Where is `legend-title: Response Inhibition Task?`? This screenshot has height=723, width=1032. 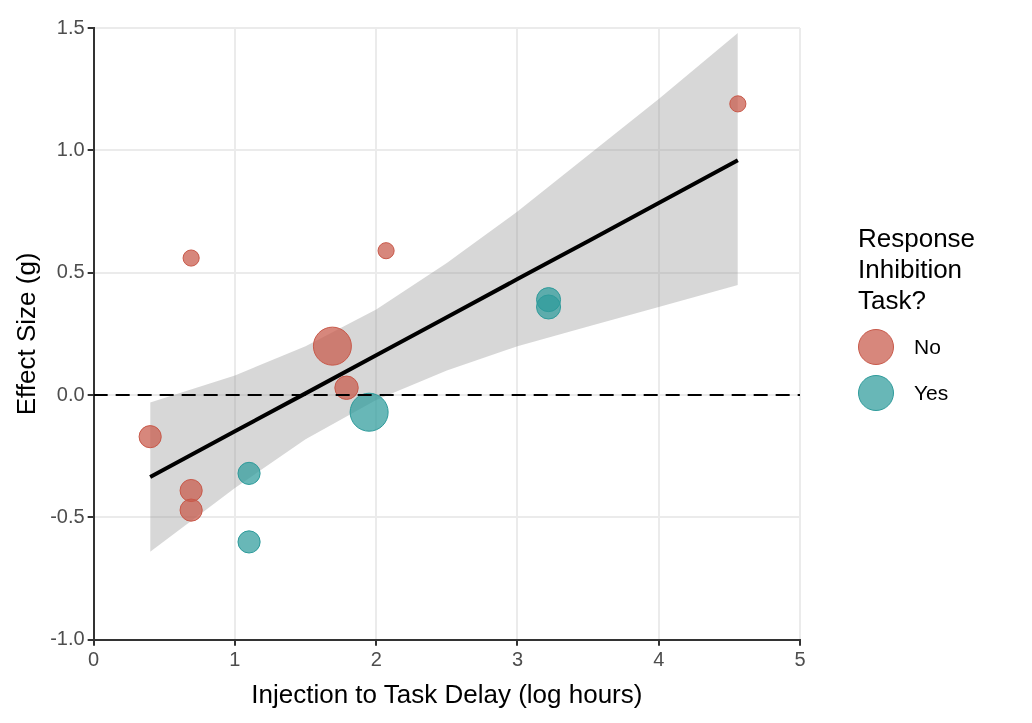 legend-title: Response Inhibition Task? is located at coordinates (917, 269).